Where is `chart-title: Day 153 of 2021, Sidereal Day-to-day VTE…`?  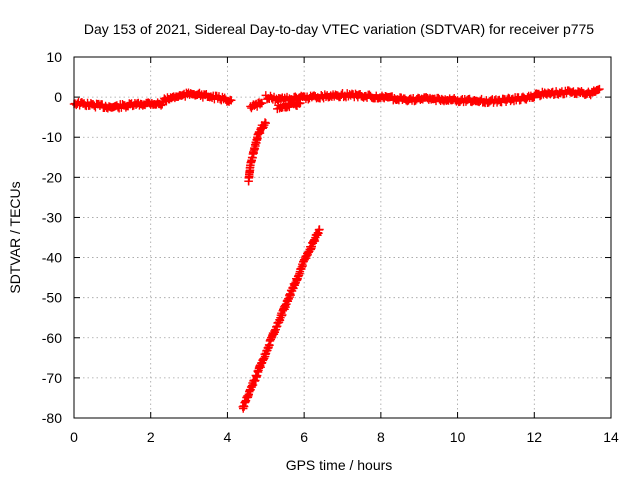
chart-title: Day 153 of 2021, Sidereal Day-to-day VTE… is located at coordinates (339, 29).